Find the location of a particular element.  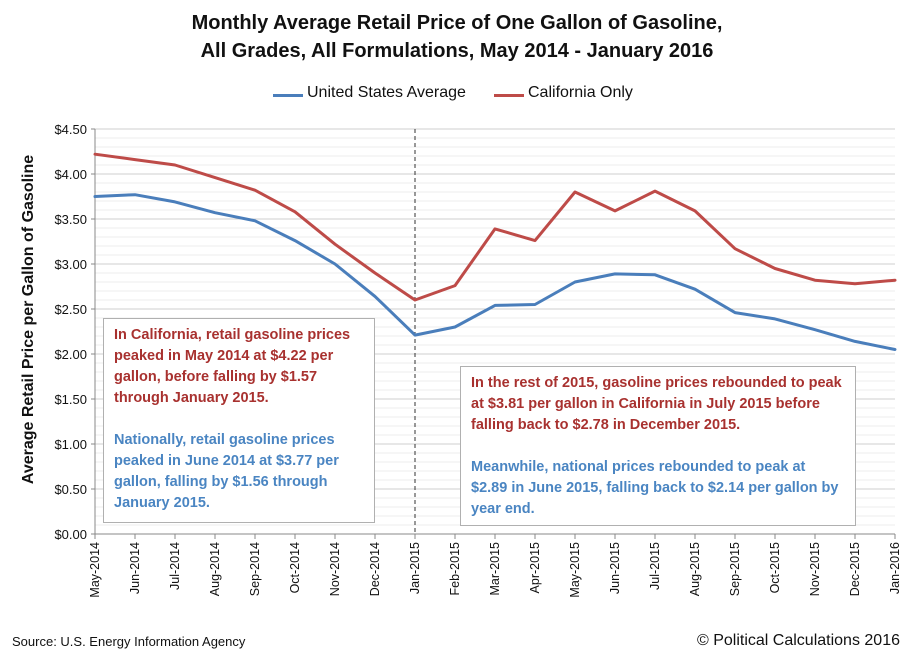

x-tick-label: Nov-2014 is located at coordinates (335, 569).